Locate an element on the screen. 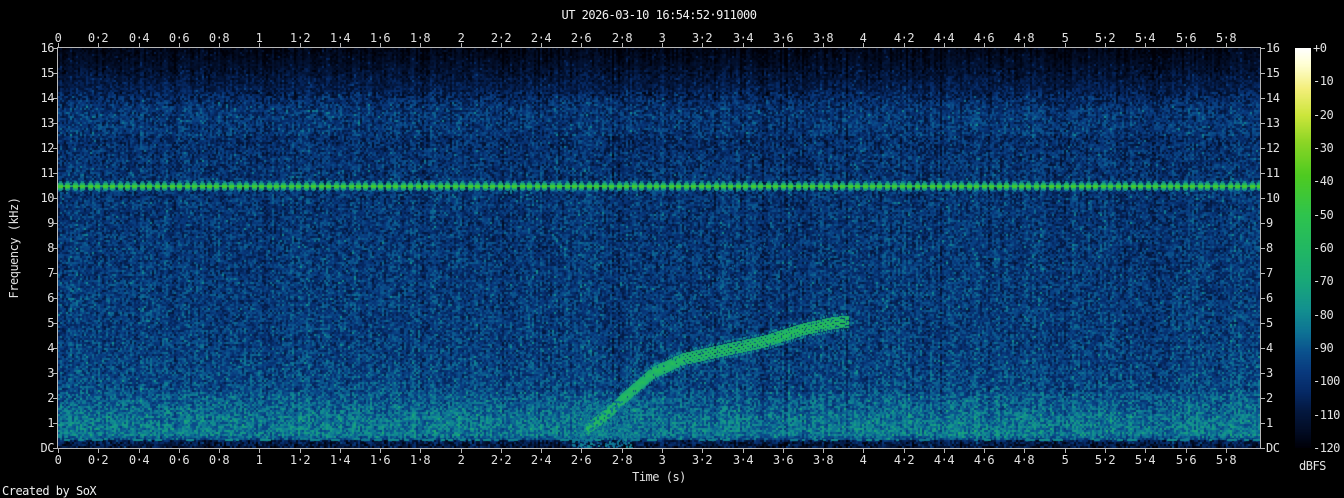 Image resolution: width=1344 pixels, height=498 pixels. x-tick-label-top: 0·4 is located at coordinates (139, 38).